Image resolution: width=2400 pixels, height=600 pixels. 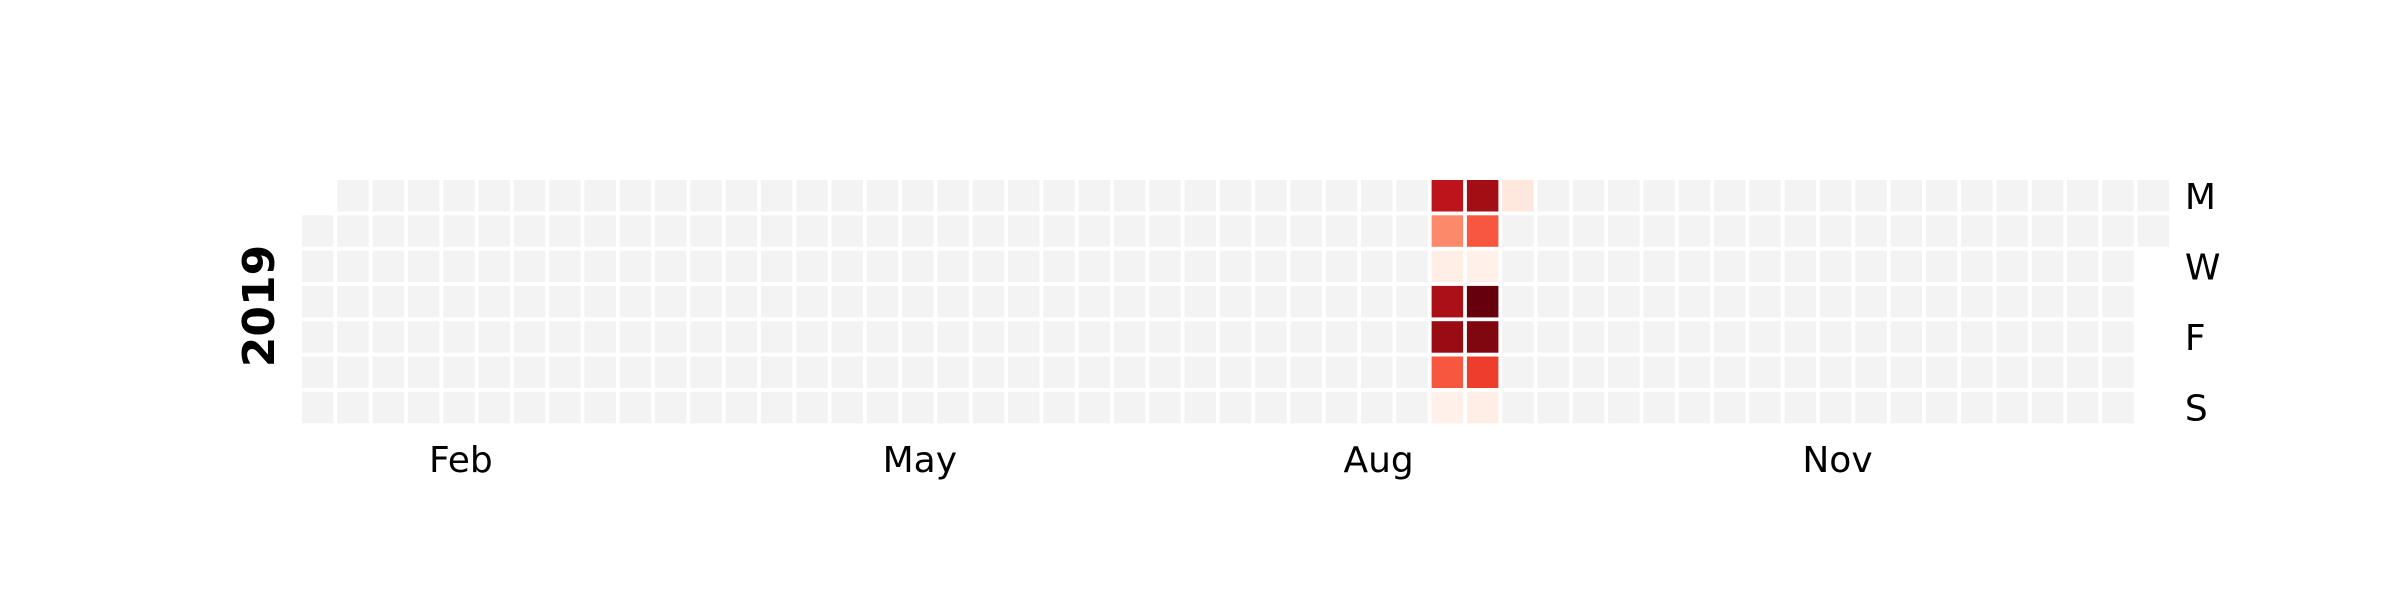 I want to click on heatmap-cell-active, so click(x=1518, y=196).